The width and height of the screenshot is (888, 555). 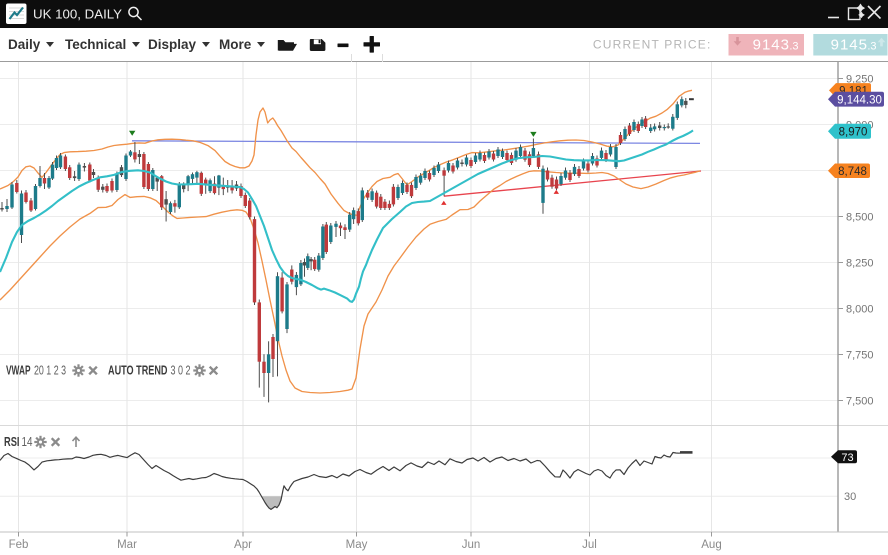 What do you see at coordinates (127, 545) in the screenshot?
I see `svg-text: Mar` at bounding box center [127, 545].